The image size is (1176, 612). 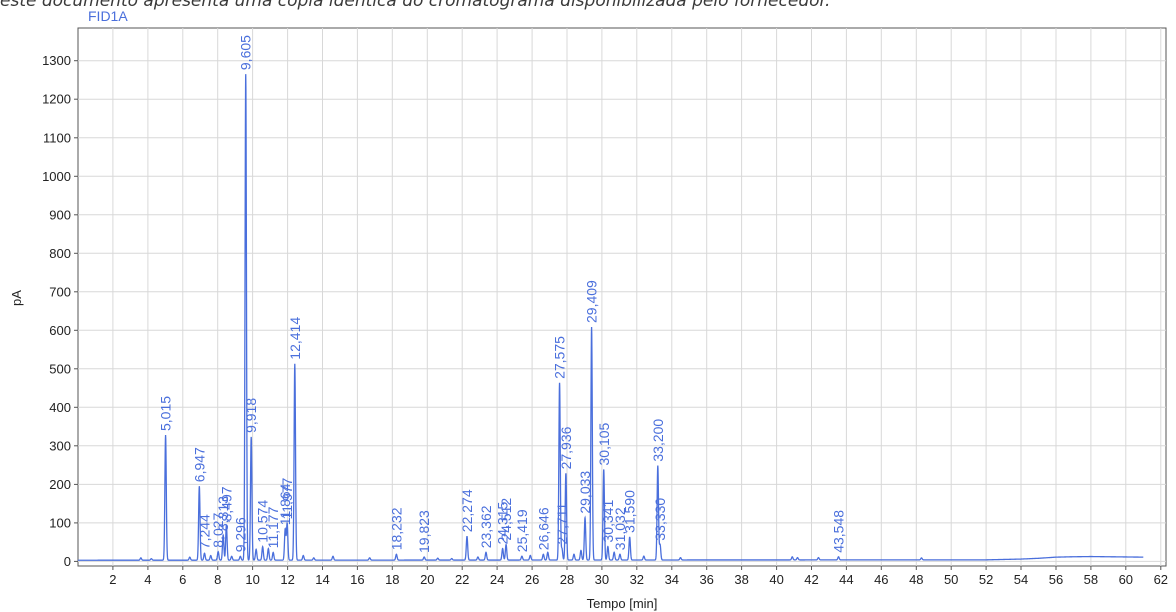 What do you see at coordinates (566, 447) in the screenshot?
I see `peak-label-24: 27,936` at bounding box center [566, 447].